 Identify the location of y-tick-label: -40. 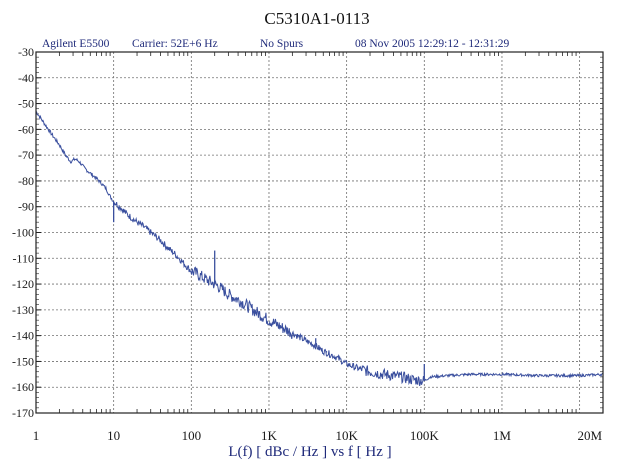
(26, 78).